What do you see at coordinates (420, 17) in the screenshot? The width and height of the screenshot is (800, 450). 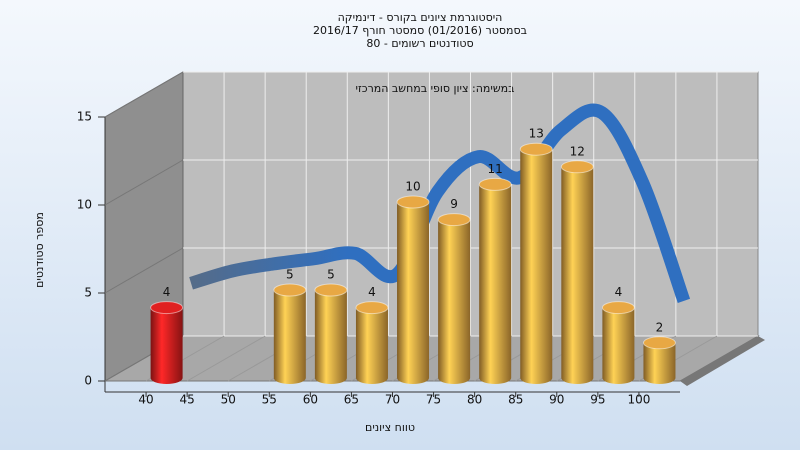 I see `title-line: היסטוגרמת ציונים בקורס - דינמיקה` at bounding box center [420, 17].